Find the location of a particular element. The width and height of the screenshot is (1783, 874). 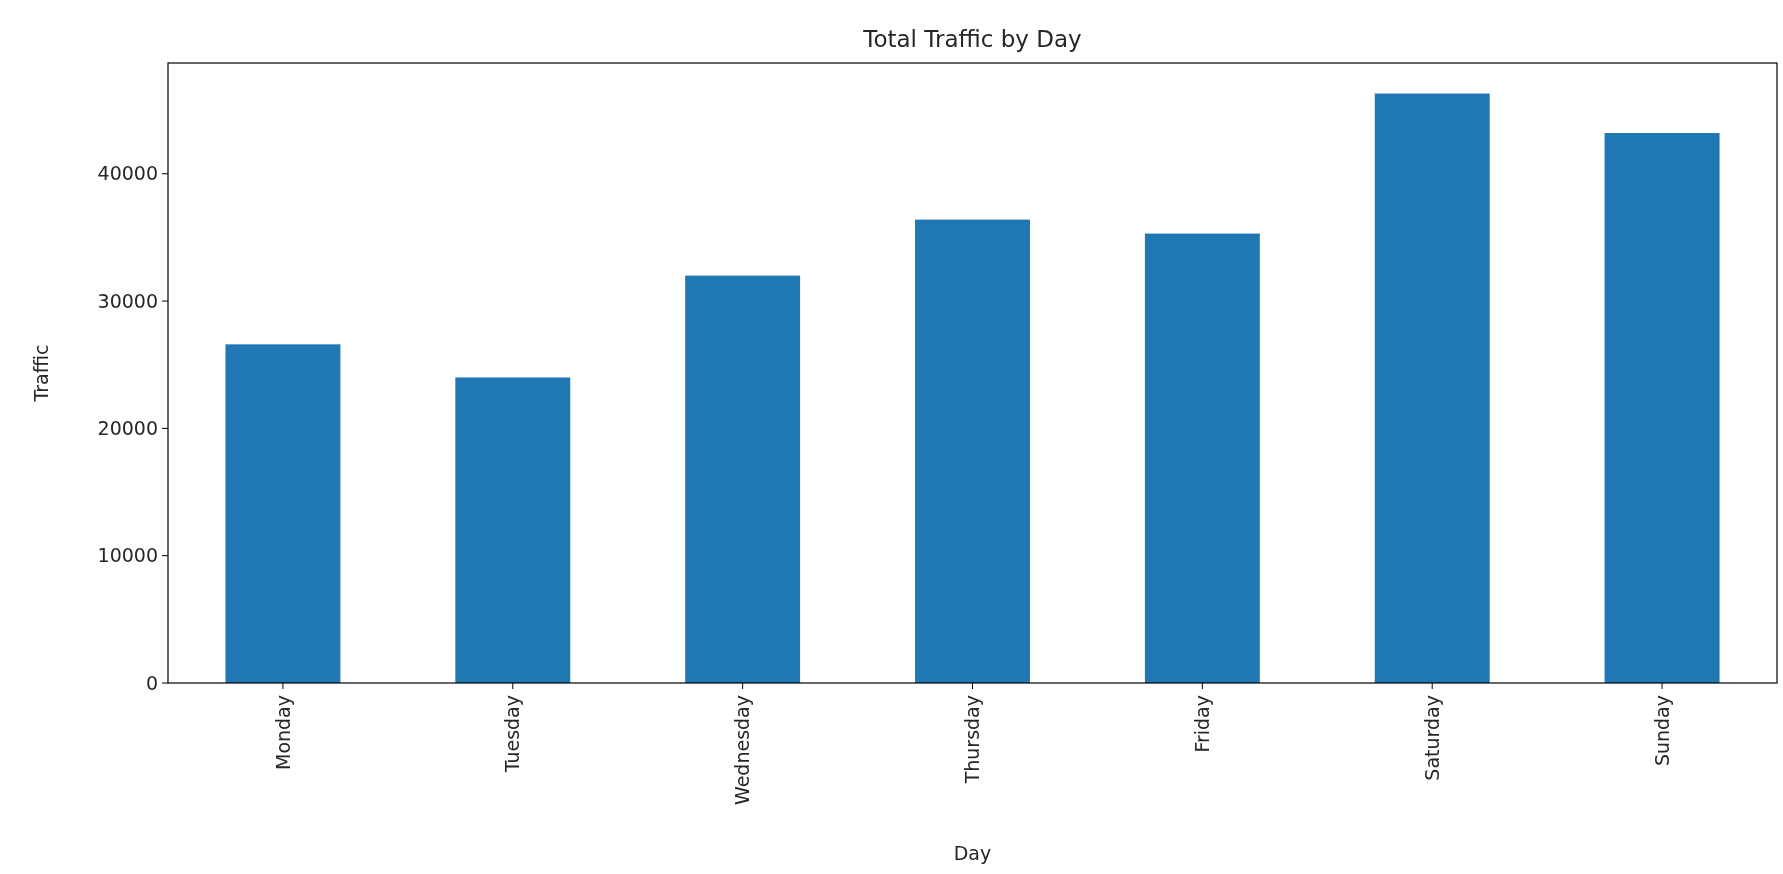

x-tick-label: Sunday is located at coordinates (1661, 731).